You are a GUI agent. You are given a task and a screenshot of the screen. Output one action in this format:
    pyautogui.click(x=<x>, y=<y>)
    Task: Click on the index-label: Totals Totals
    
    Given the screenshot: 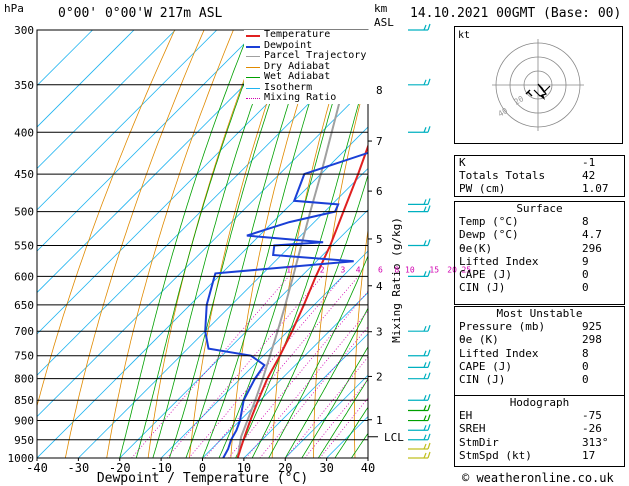 What is the action you would take?
    pyautogui.click(x=502, y=176)
    